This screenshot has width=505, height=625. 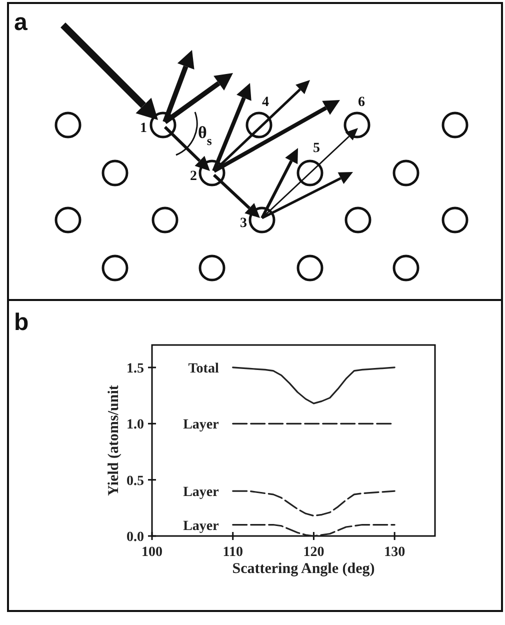 What do you see at coordinates (265, 102) in the screenshot?
I see `text: 4` at bounding box center [265, 102].